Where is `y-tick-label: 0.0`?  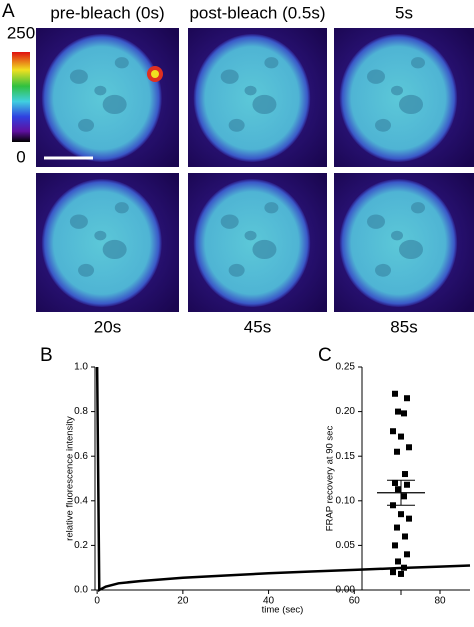
y-tick-label: 0.0 is located at coordinates (81, 590).